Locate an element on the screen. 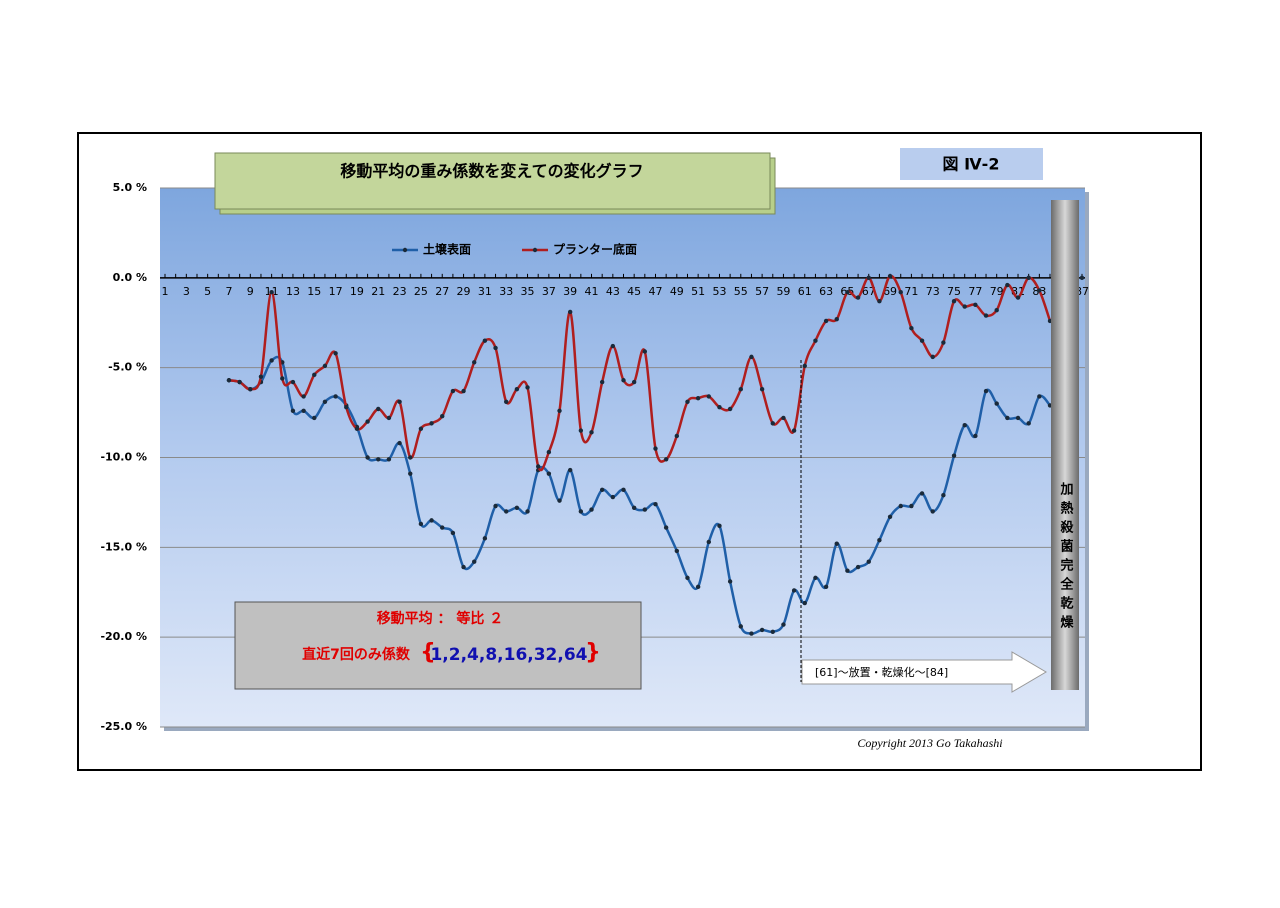  x-tick-label: 47 is located at coordinates (655, 291).